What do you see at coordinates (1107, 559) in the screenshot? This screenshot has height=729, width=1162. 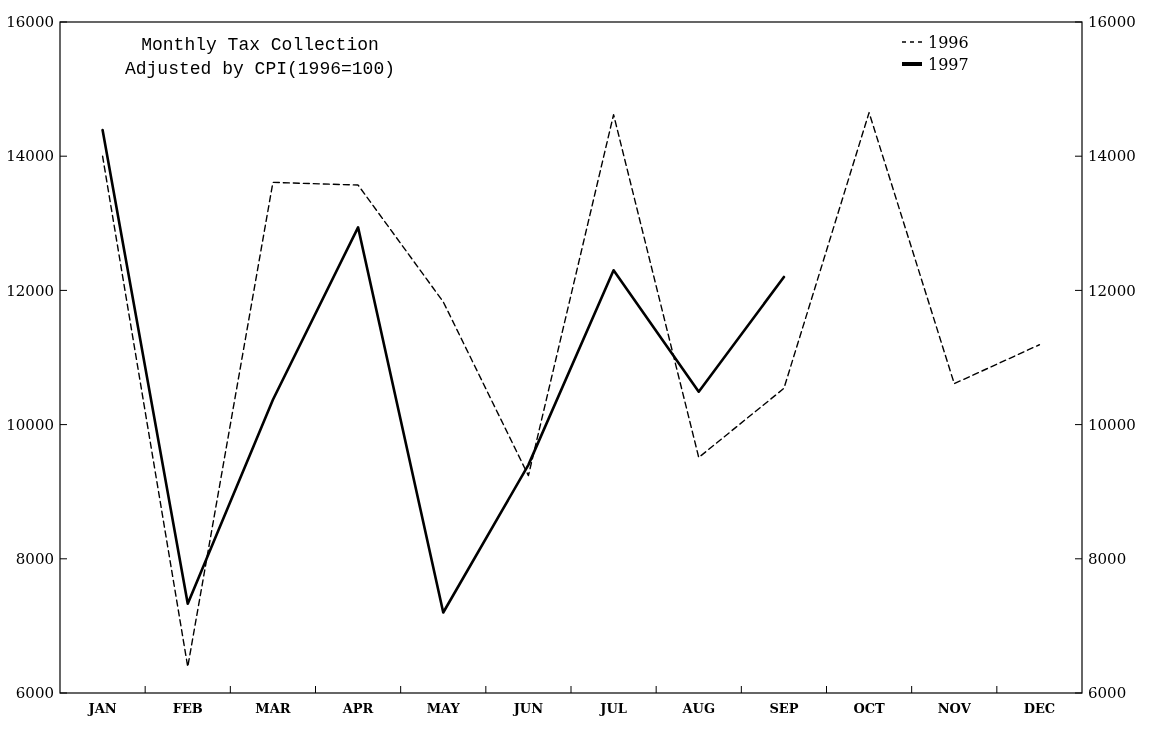 I see `y2-tick-label: 8000` at bounding box center [1107, 559].